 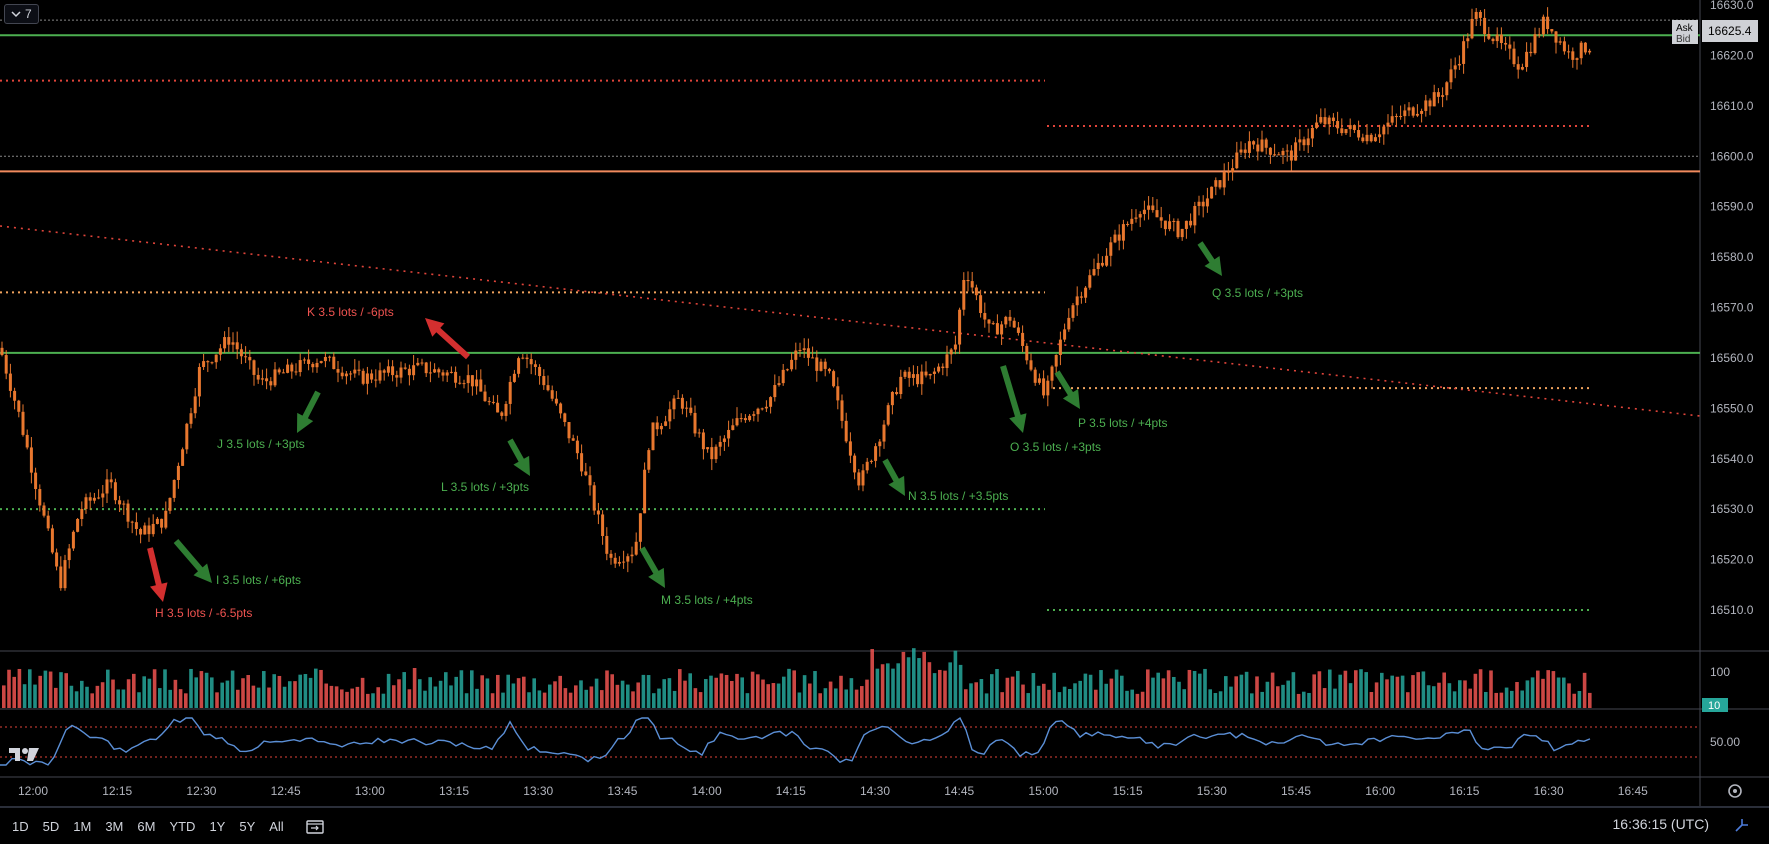 What do you see at coordinates (1732, 257) in the screenshot?
I see `price-tick-label: 16580.0` at bounding box center [1732, 257].